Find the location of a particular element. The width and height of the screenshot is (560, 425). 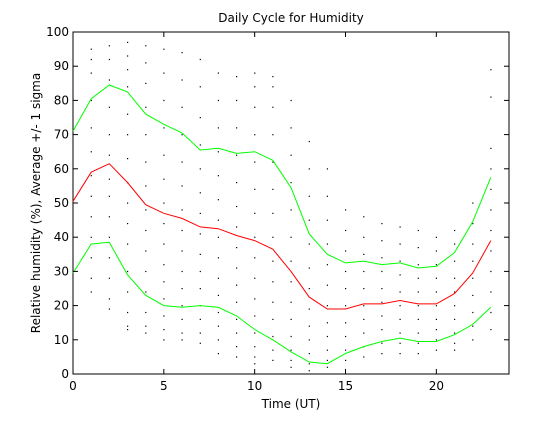

y-tick-label: 0 is located at coordinates (65, 374).